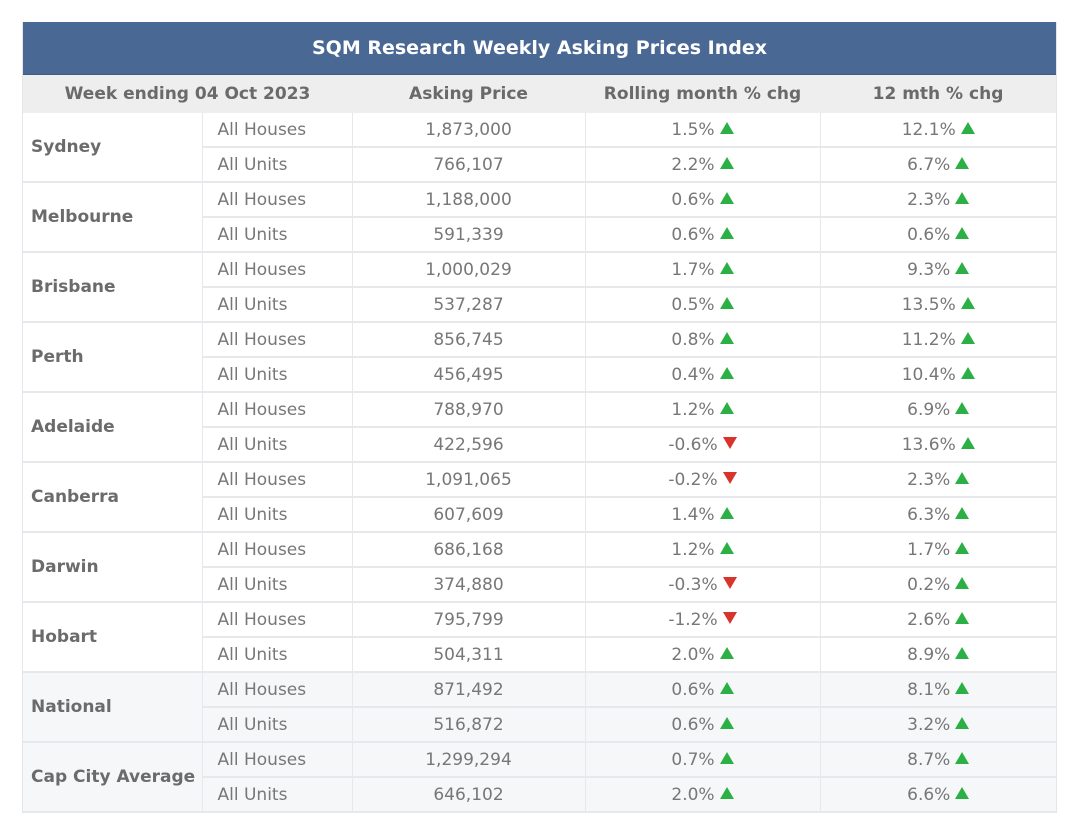 The width and height of the screenshot is (1080, 813). I want to click on table-row: Darwin All Houses 686,168 1.2% 1.7%, so click(539, 567).